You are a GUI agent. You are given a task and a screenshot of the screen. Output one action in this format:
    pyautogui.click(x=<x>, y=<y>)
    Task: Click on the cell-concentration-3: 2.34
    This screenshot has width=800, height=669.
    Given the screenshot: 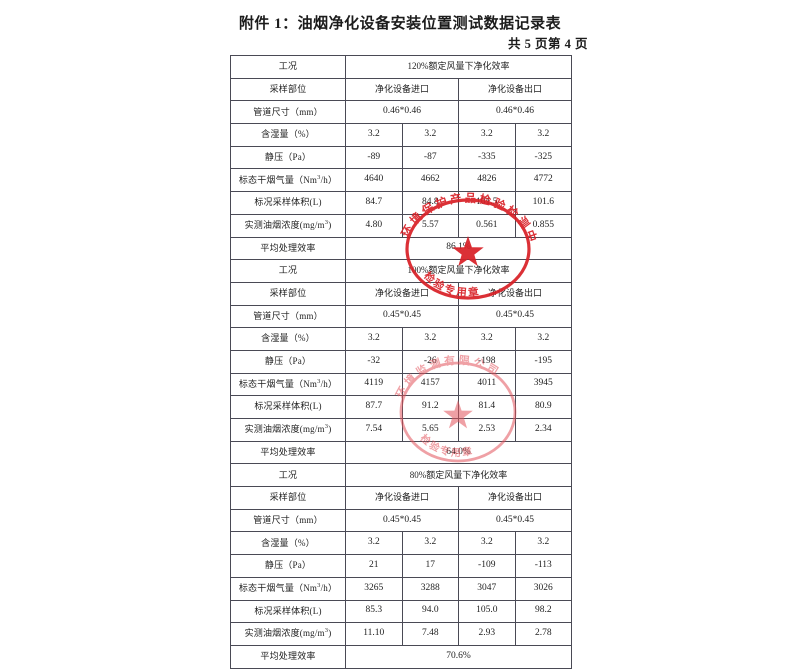 What is the action you would take?
    pyautogui.click(x=543, y=430)
    